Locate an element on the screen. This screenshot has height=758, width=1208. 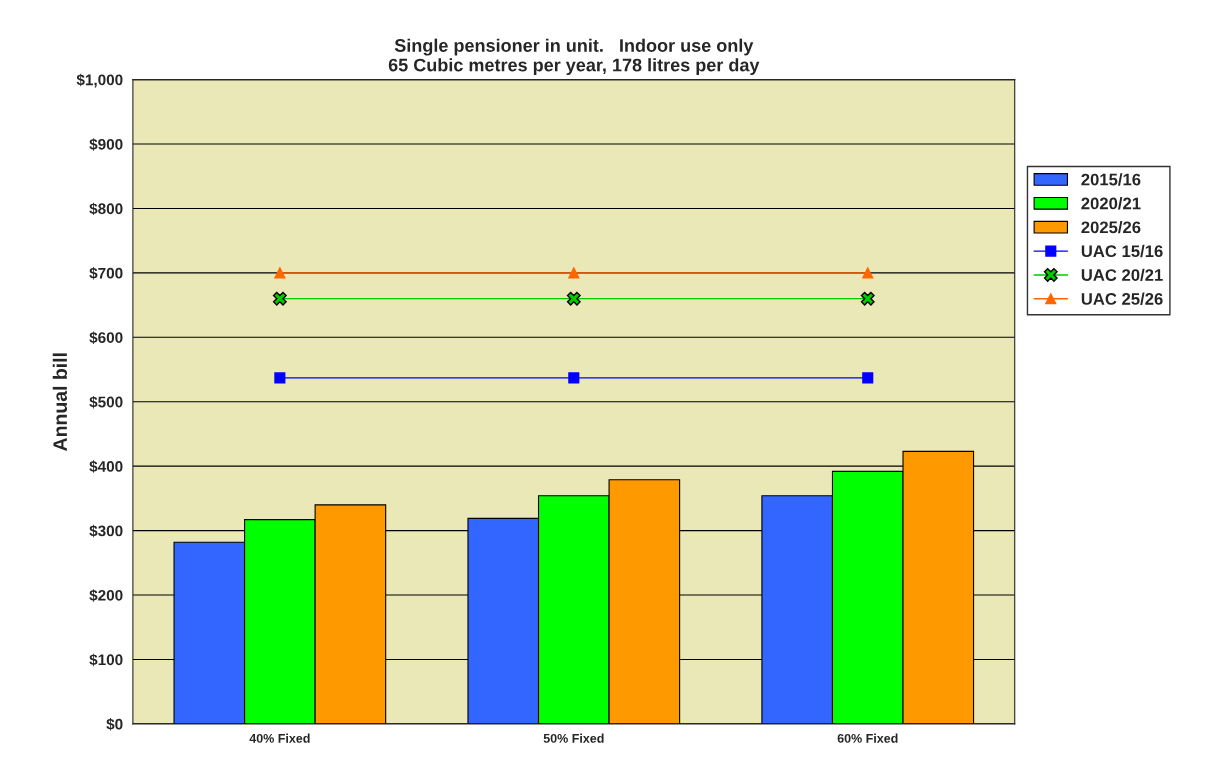
y-tick-label: $1,000 is located at coordinates (99, 80).